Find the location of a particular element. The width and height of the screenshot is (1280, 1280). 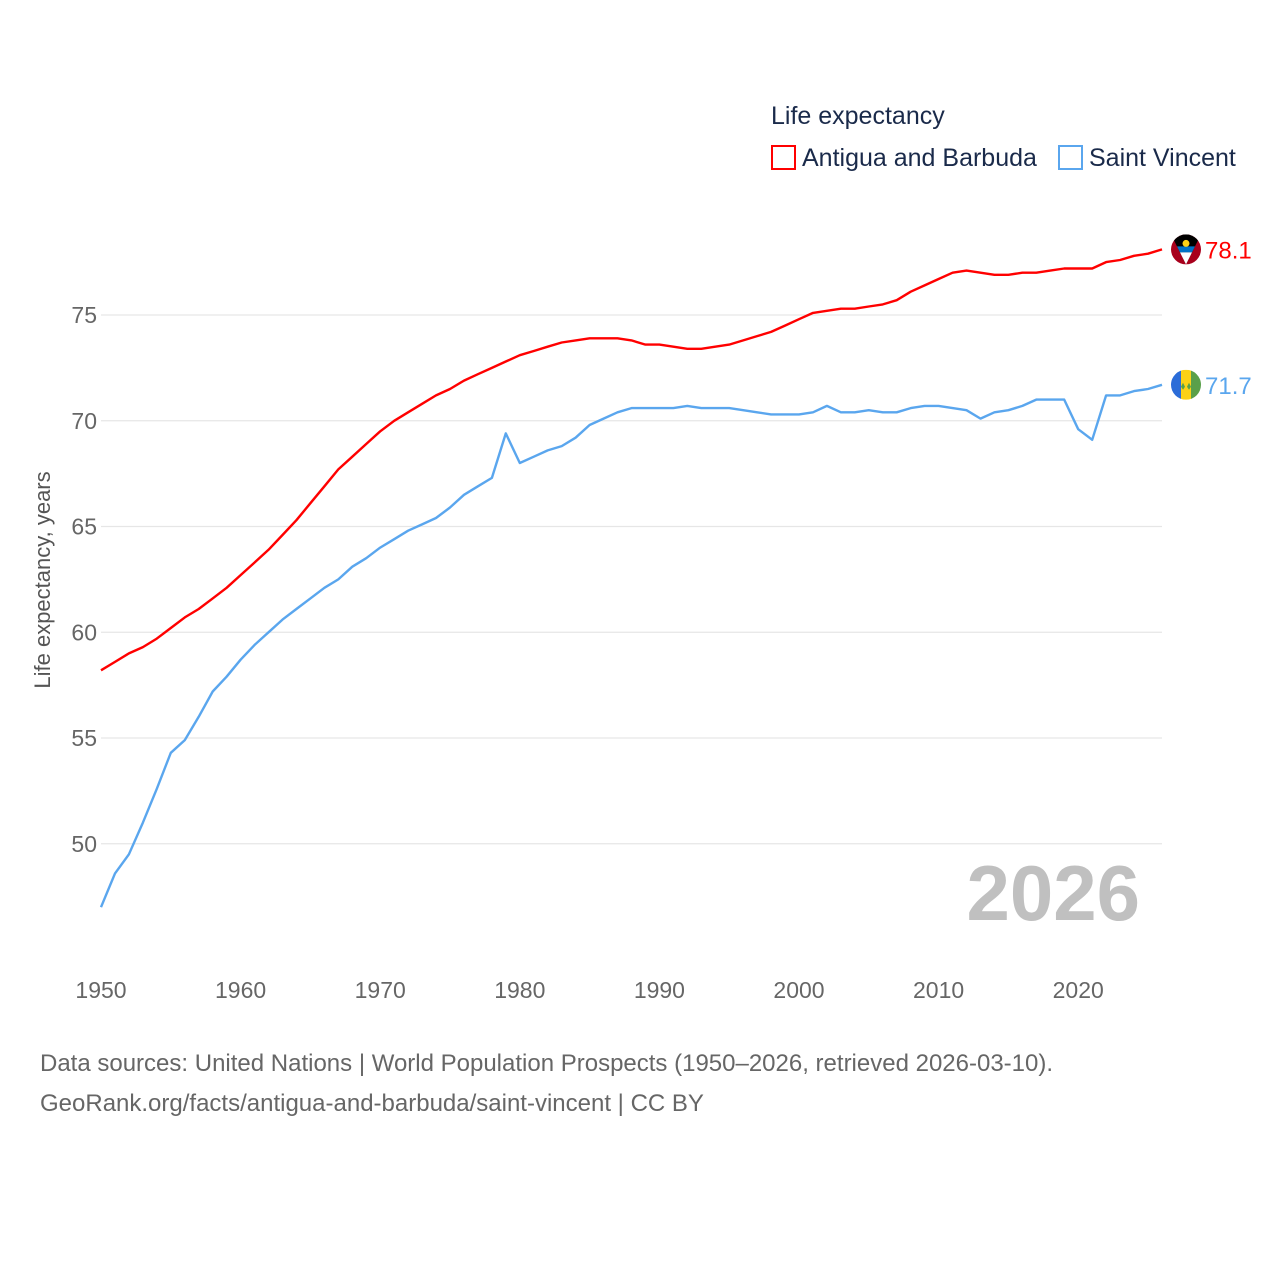

y-tick-label: 75 is located at coordinates (84, 315).